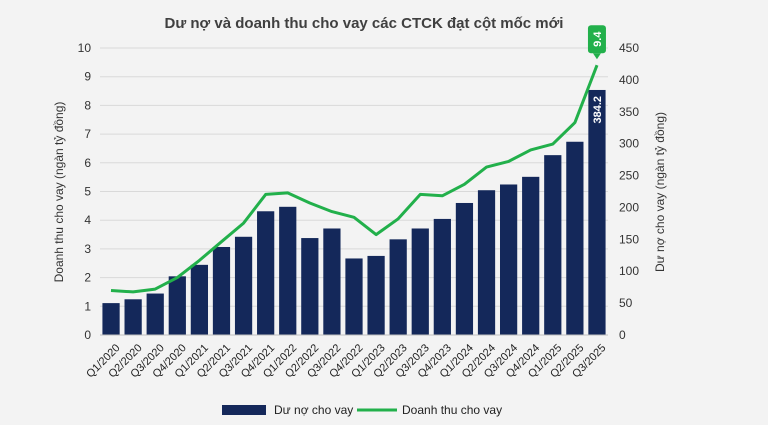  I want to click on left-tick-label: 1, so click(87, 306).